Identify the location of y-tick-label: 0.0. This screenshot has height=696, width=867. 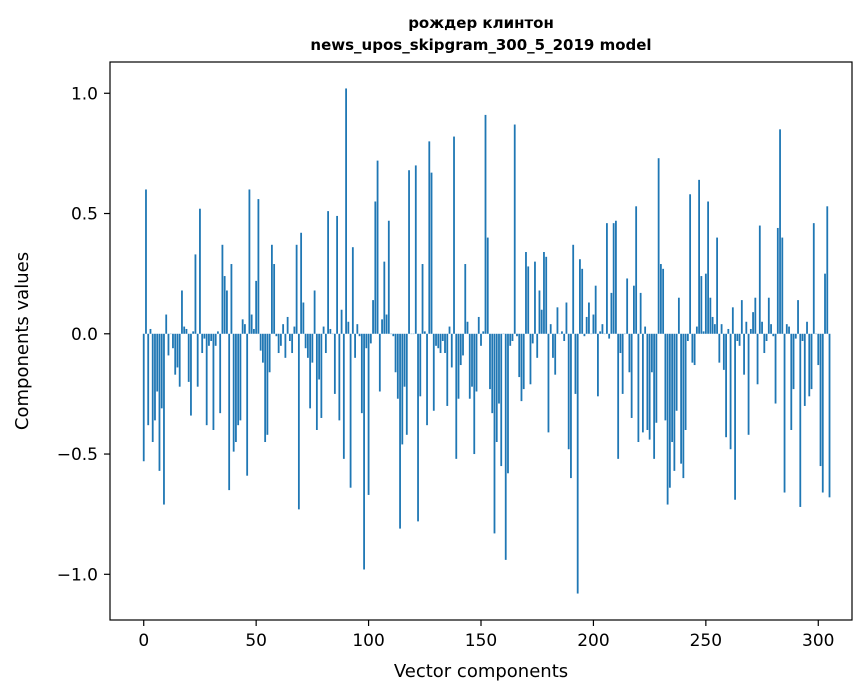
(84, 335).